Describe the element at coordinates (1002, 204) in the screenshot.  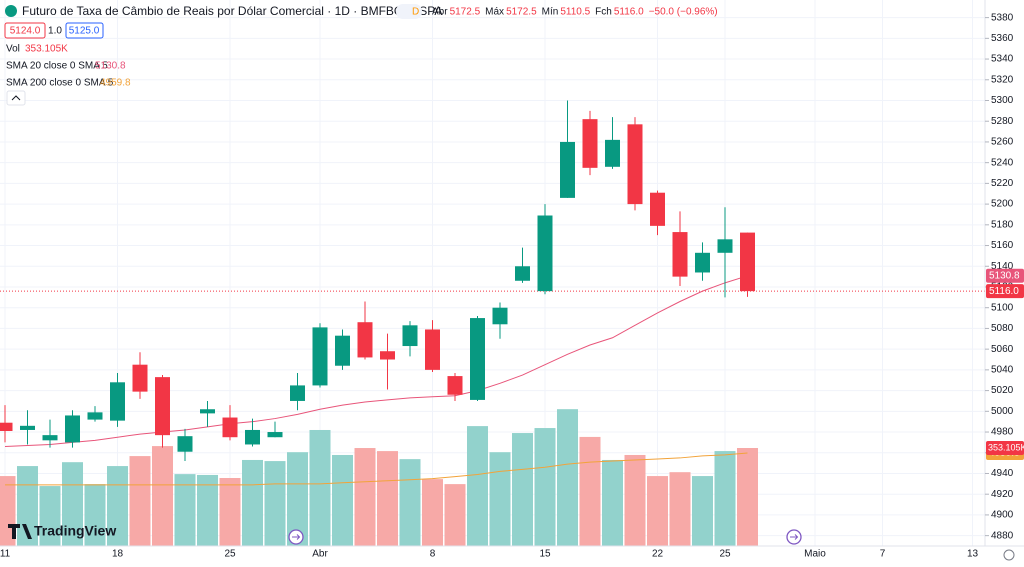
I see `y-tick-label: 5200` at that location.